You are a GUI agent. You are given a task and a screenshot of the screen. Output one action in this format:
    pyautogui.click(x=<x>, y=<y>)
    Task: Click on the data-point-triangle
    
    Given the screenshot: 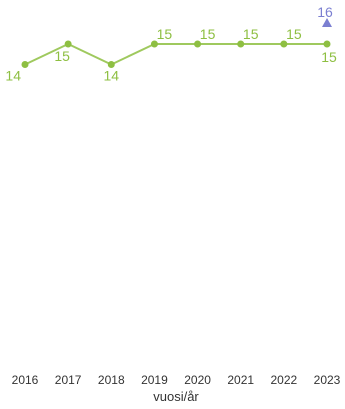 What is the action you would take?
    pyautogui.click(x=327, y=22)
    